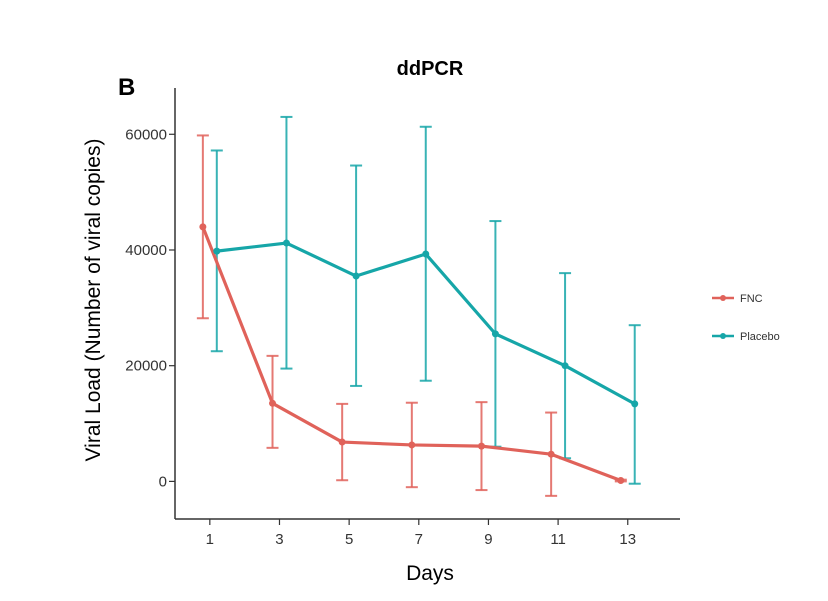  Describe the element at coordinates (746, 318) in the screenshot. I see `legend: FNC Placebo` at that location.